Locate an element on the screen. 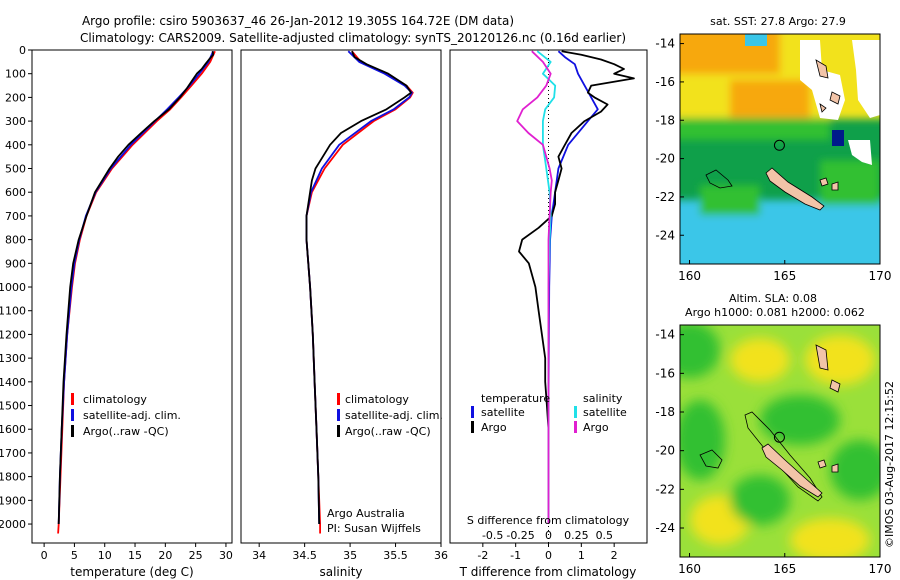 This screenshot has width=900, height=580. sst-map-panel: sat. SST: 27.8 Argo: 27.9 1 is located at coordinates (773, 149).